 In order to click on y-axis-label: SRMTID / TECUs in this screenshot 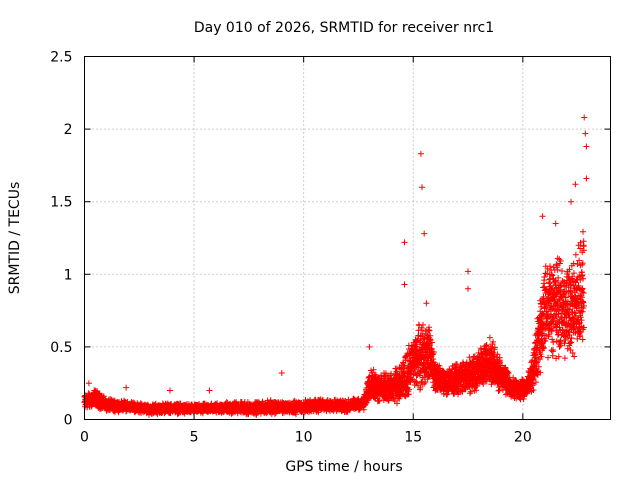, I will do `click(15, 238)`.